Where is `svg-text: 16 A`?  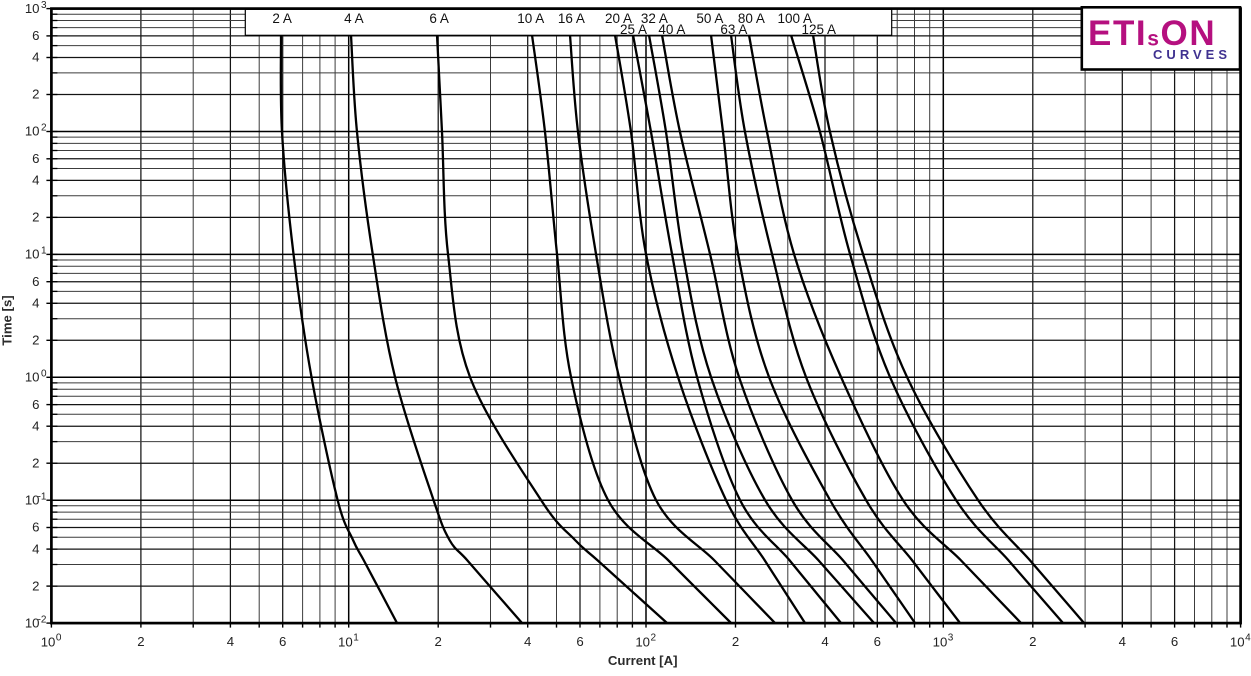
svg-text: 16 A is located at coordinates (571, 18).